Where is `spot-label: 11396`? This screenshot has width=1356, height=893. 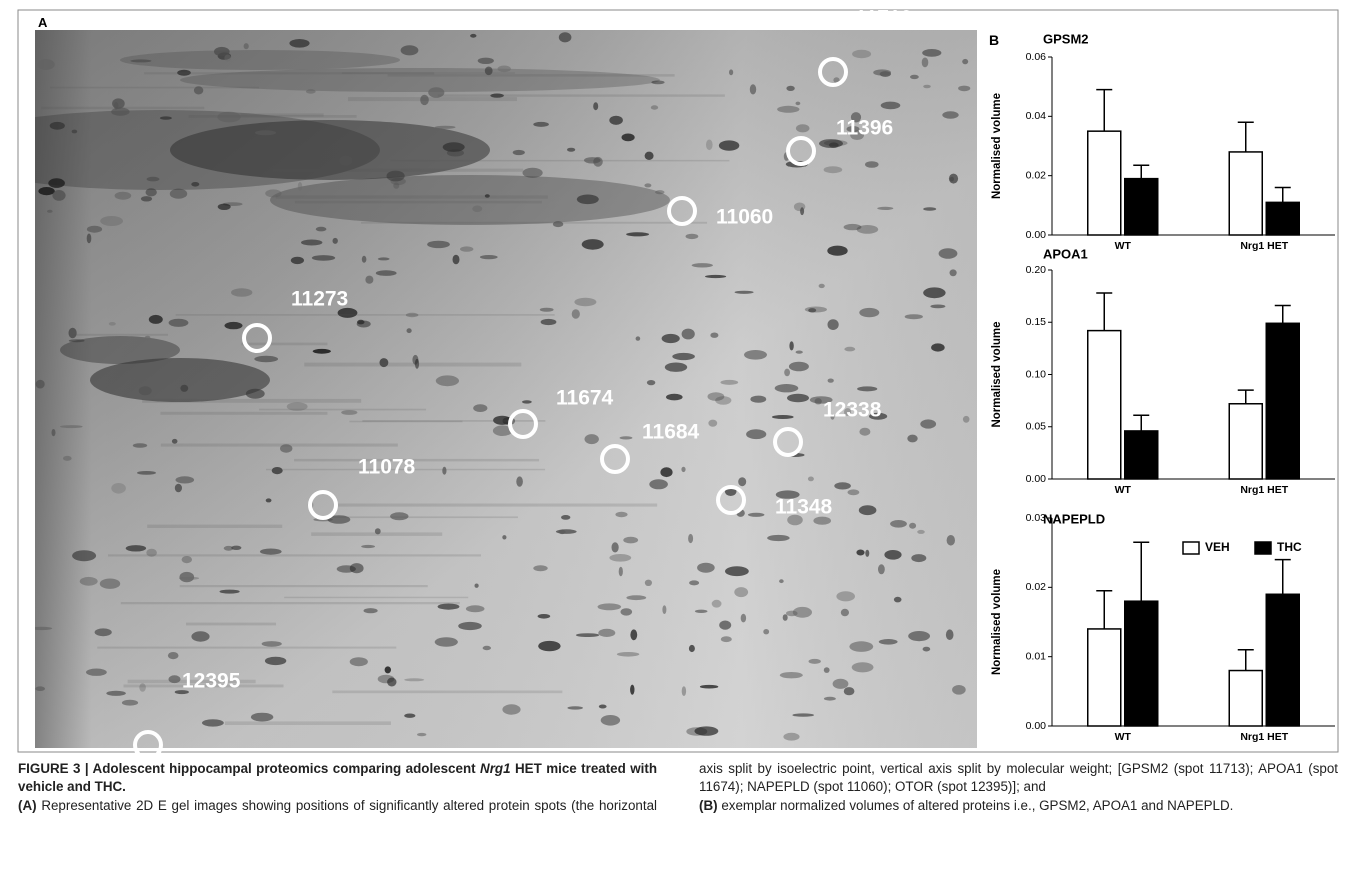
spot-label: 11396 is located at coordinates (864, 128).